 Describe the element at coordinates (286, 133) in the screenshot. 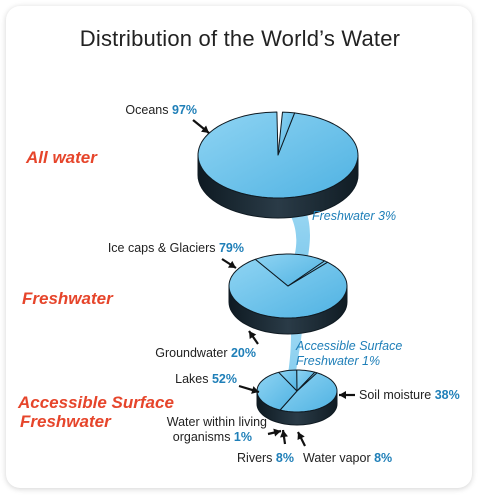

I see `pie-slice-all-water-freshwater` at that location.